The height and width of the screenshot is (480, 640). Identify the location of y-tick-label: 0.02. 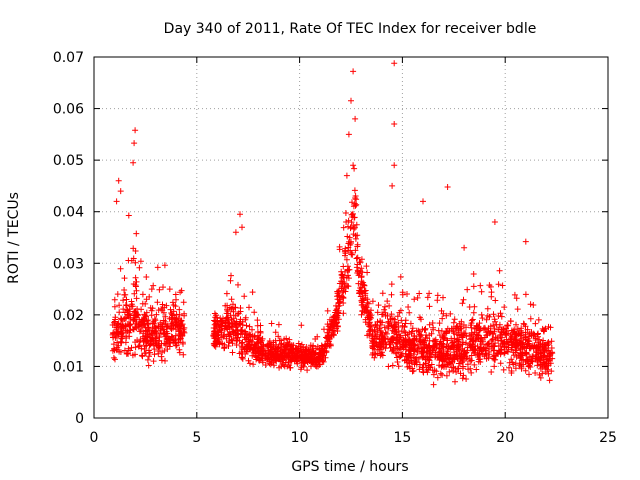
(68, 316).